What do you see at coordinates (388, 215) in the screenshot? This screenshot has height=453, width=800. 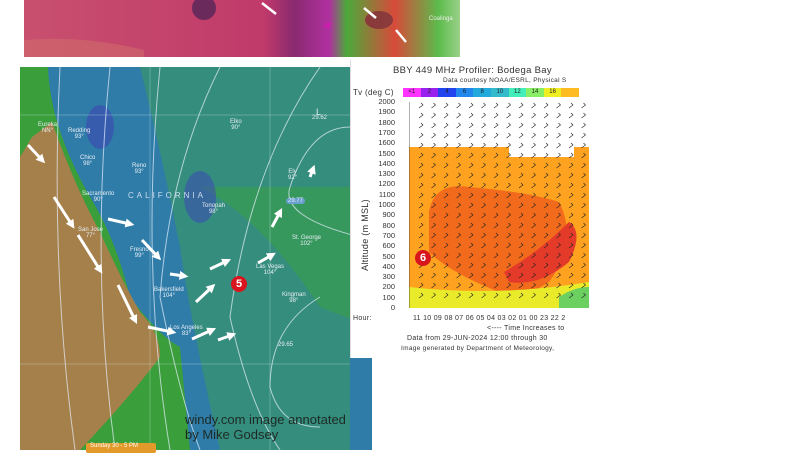 I see `y-tick-label: 900` at bounding box center [388, 215].